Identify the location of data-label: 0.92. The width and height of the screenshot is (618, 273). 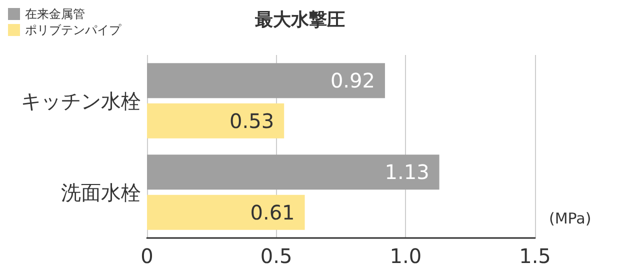
(352, 80).